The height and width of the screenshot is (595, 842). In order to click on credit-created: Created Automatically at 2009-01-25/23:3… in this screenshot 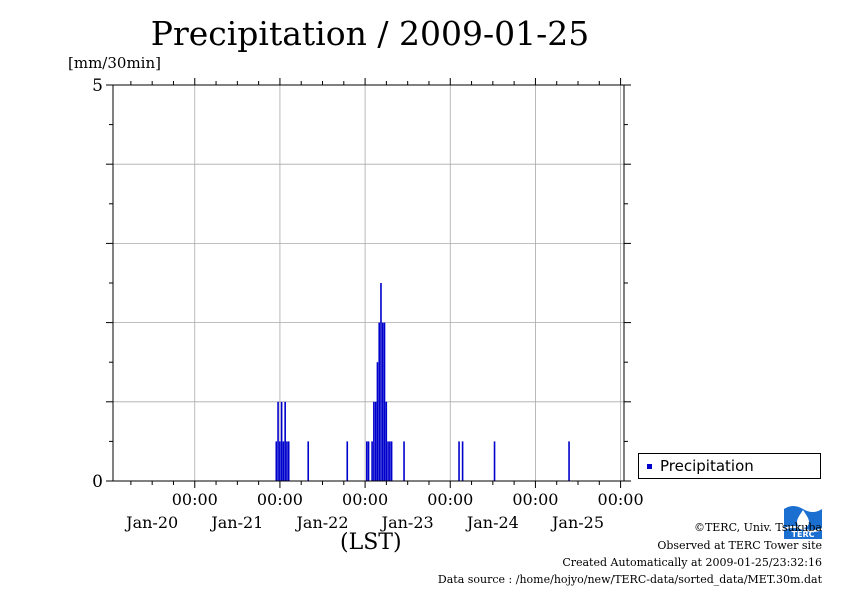, I will do `click(692, 562)`.